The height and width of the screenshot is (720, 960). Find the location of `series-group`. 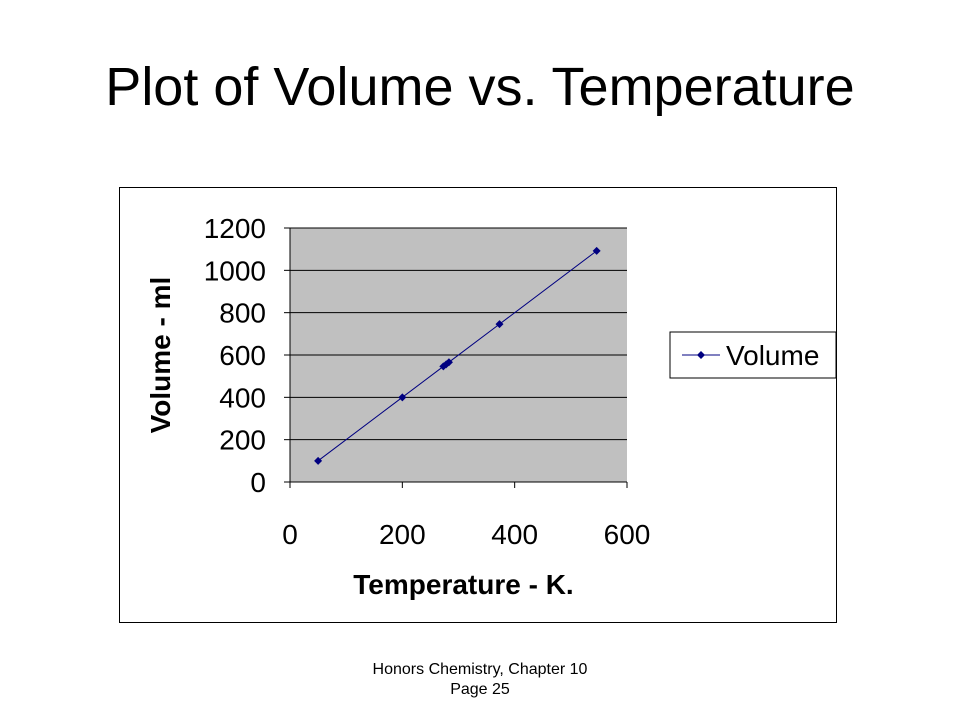

series-group is located at coordinates (457, 355).